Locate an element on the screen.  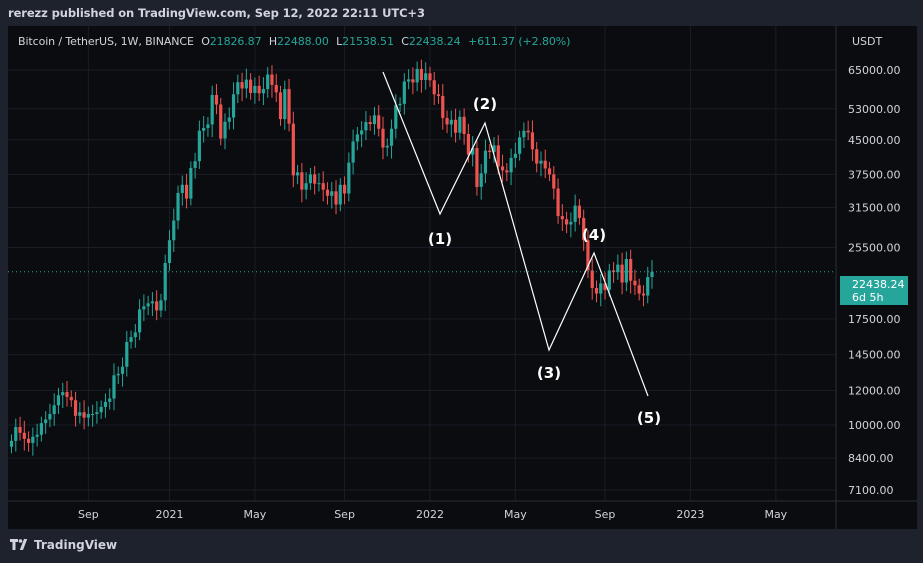
x-tick-label: 2023 is located at coordinates (690, 514).